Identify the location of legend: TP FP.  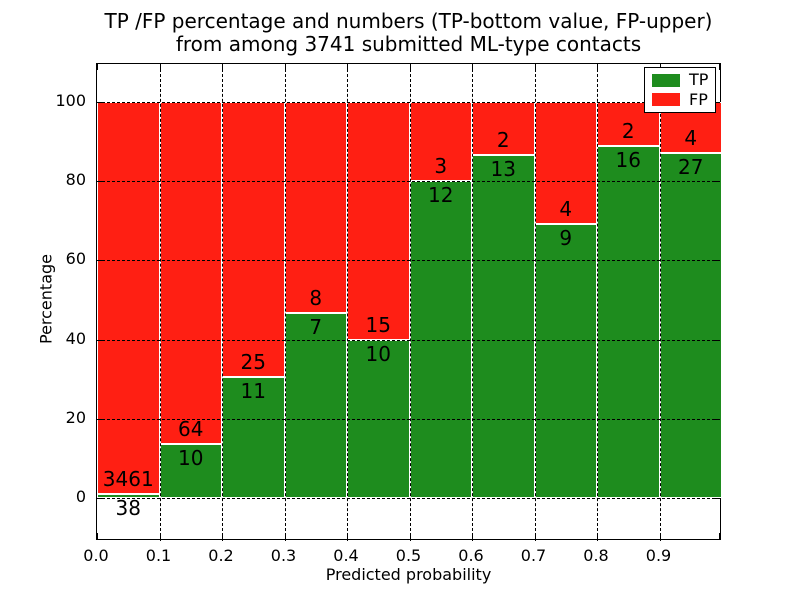
(680, 90).